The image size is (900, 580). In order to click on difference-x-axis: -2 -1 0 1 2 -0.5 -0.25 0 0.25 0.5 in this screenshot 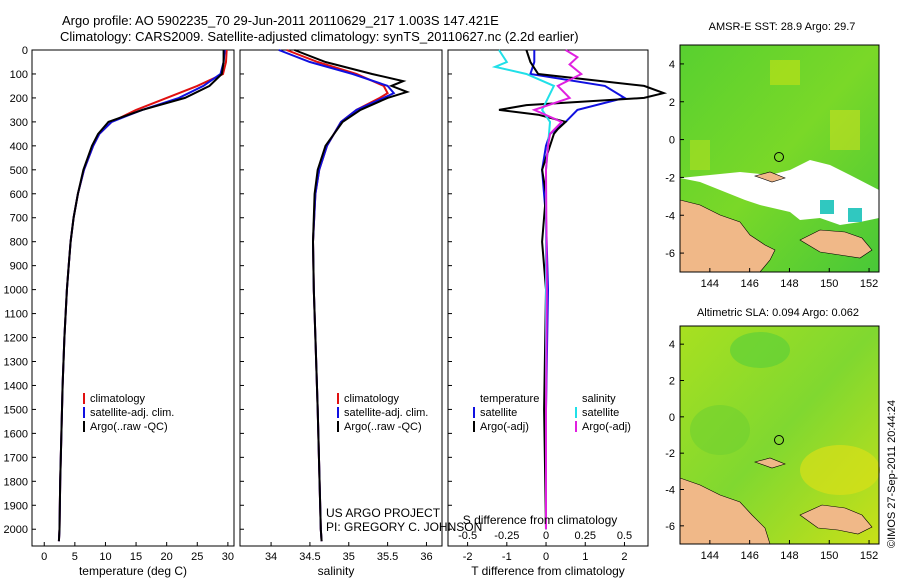, I will do `click(545, 546)`.